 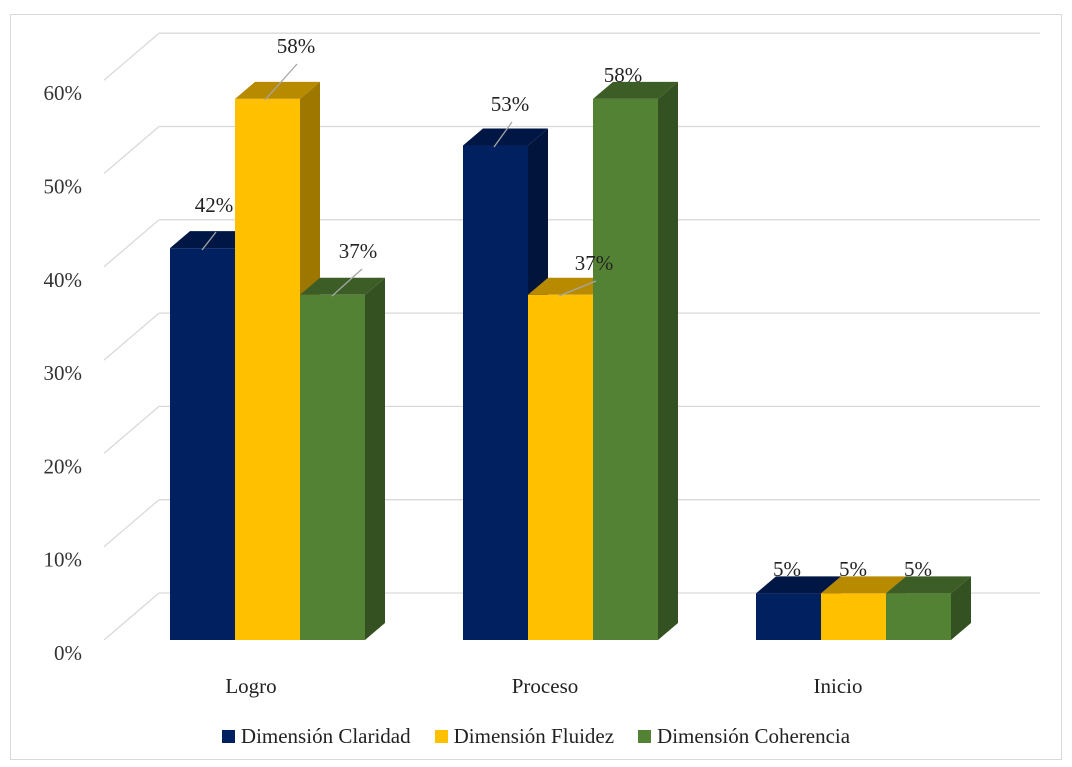 What do you see at coordinates (645, 736) in the screenshot?
I see `legend-swatch-coherencia` at bounding box center [645, 736].